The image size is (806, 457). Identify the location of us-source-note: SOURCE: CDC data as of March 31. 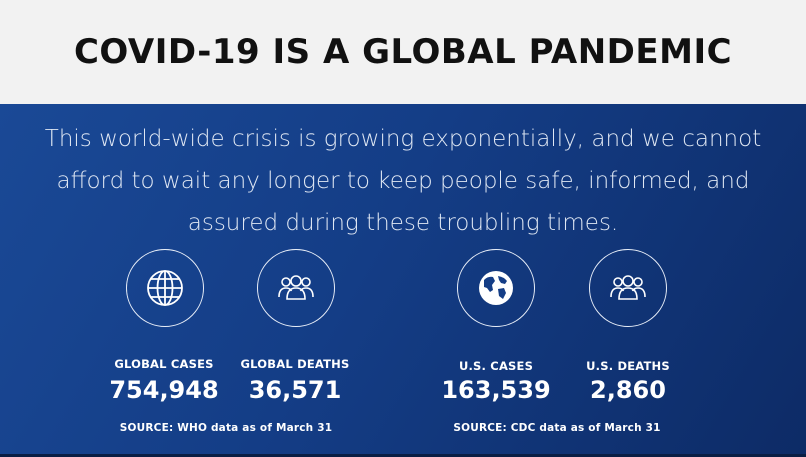
(557, 428).